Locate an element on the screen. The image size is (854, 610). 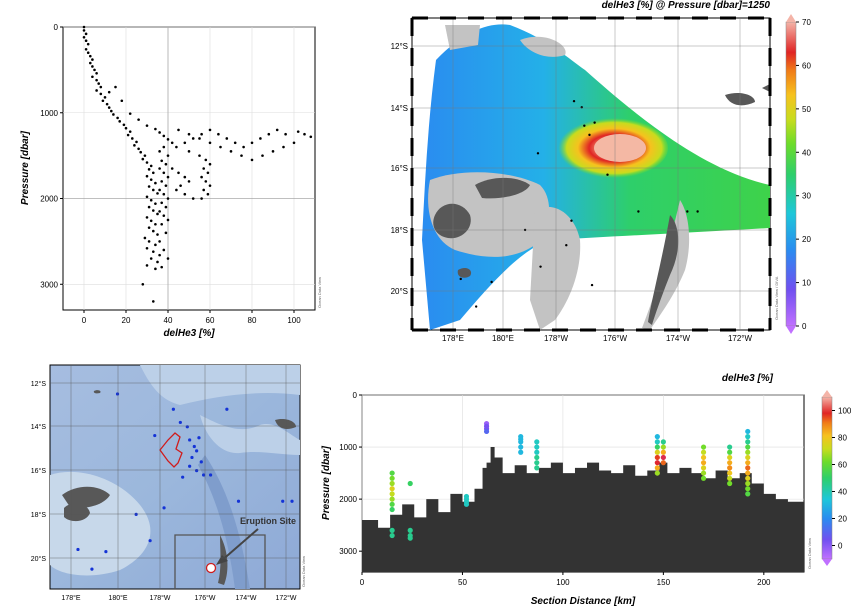
colorbar-tick-label: 0 is located at coordinates (804, 326).